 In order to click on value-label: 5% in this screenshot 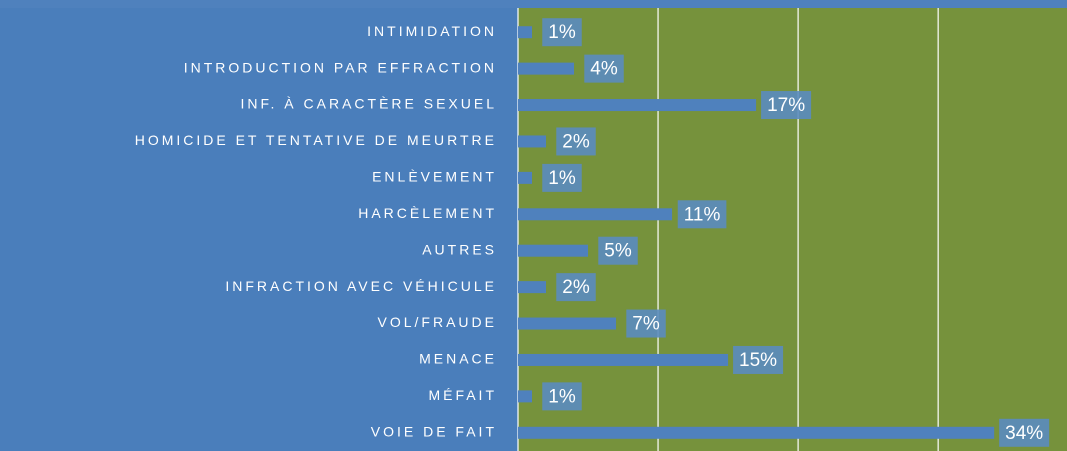, I will do `click(618, 251)`.